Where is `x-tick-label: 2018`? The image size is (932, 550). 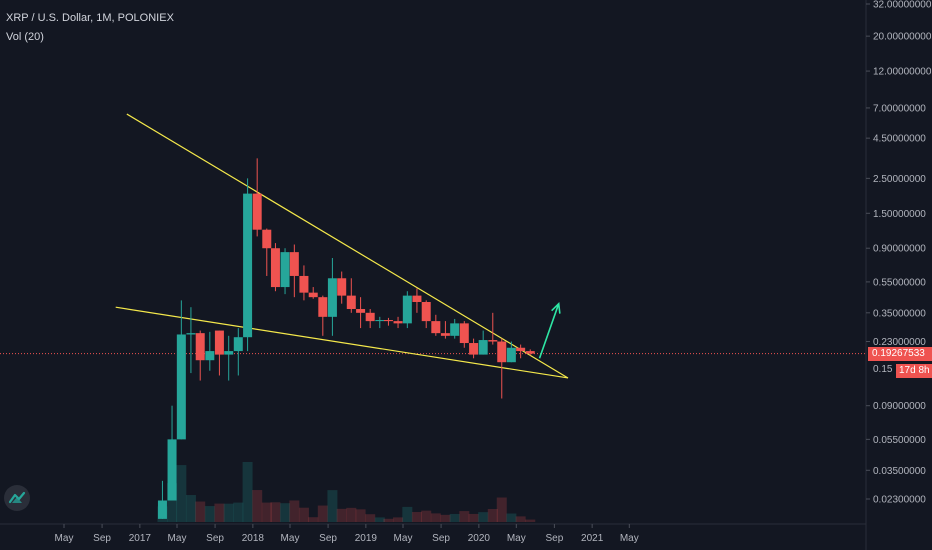 x-tick-label: 2018 is located at coordinates (253, 538).